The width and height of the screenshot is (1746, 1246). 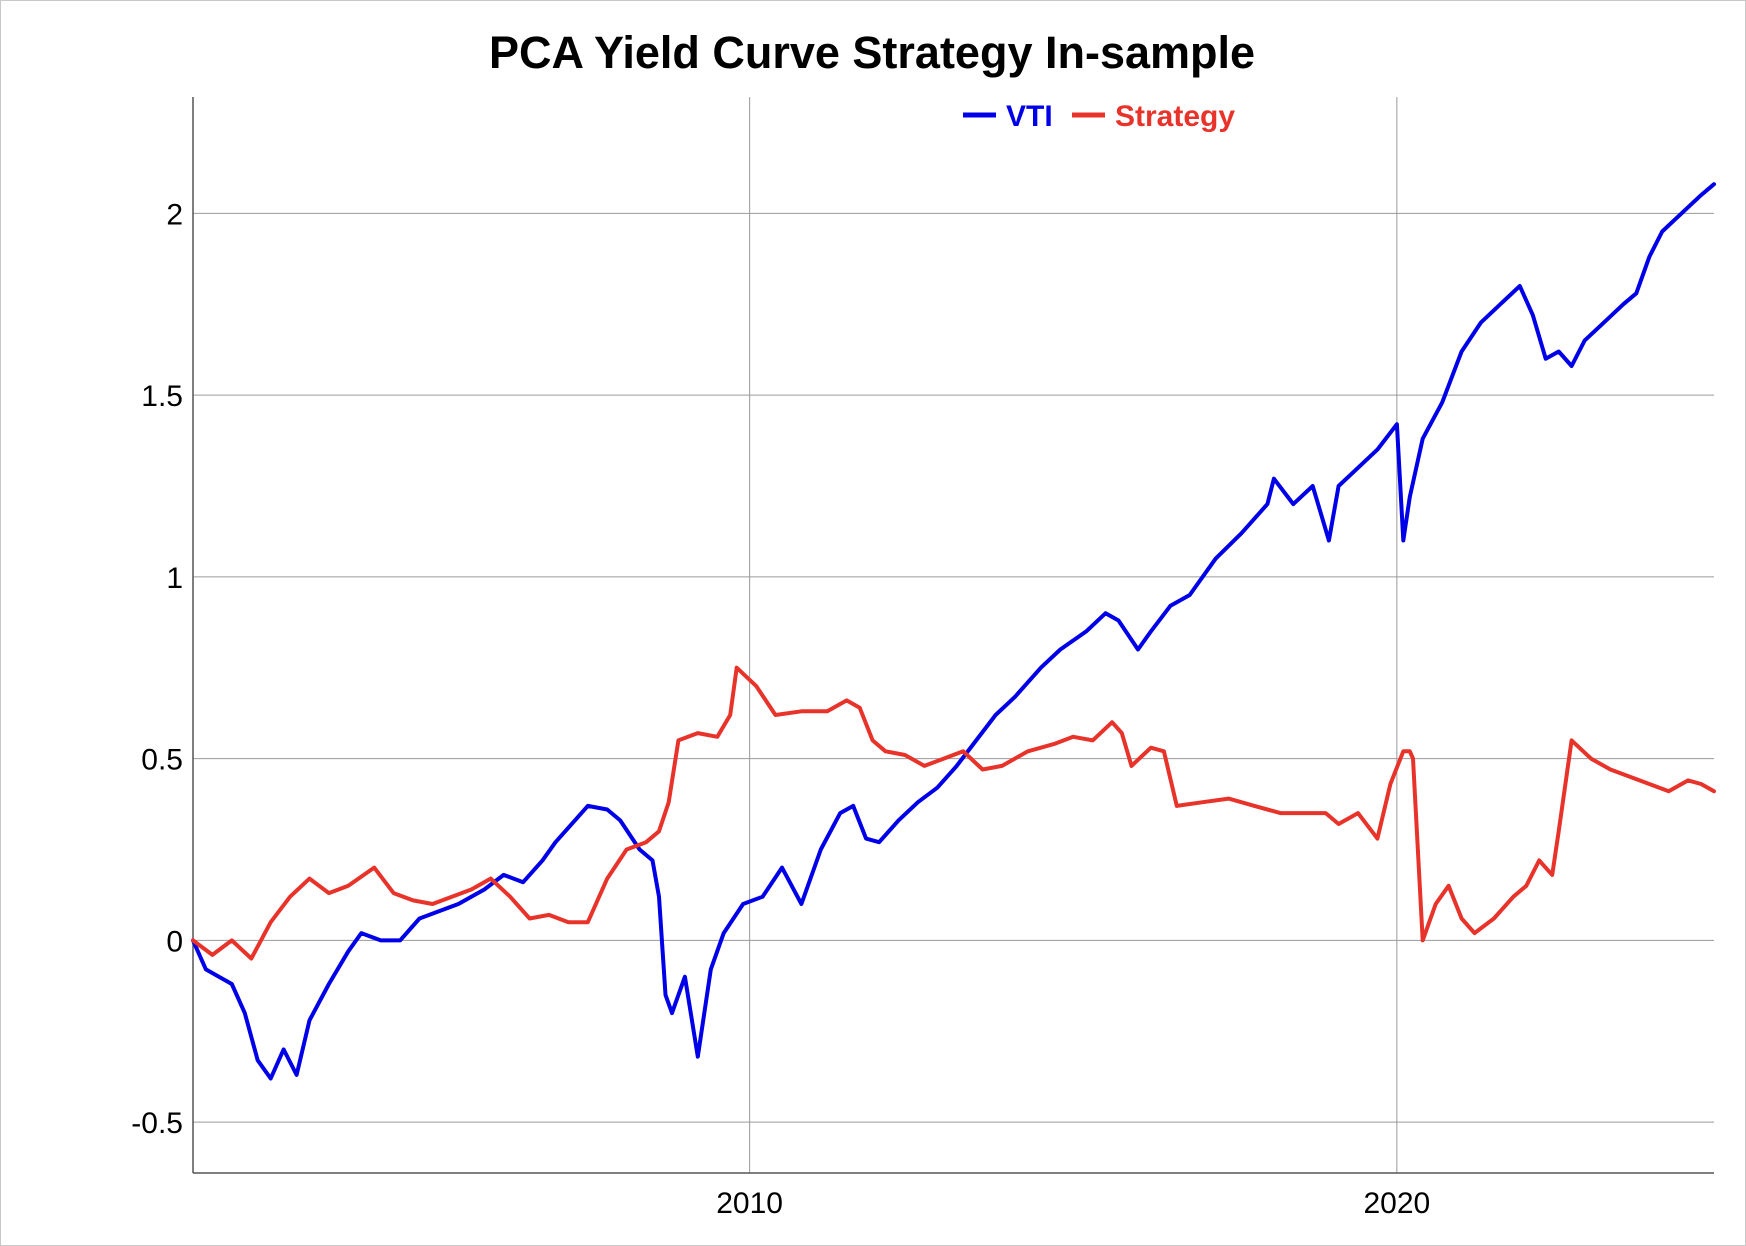 What do you see at coordinates (162, 396) in the screenshot?
I see `y-tick-label: 1.5` at bounding box center [162, 396].